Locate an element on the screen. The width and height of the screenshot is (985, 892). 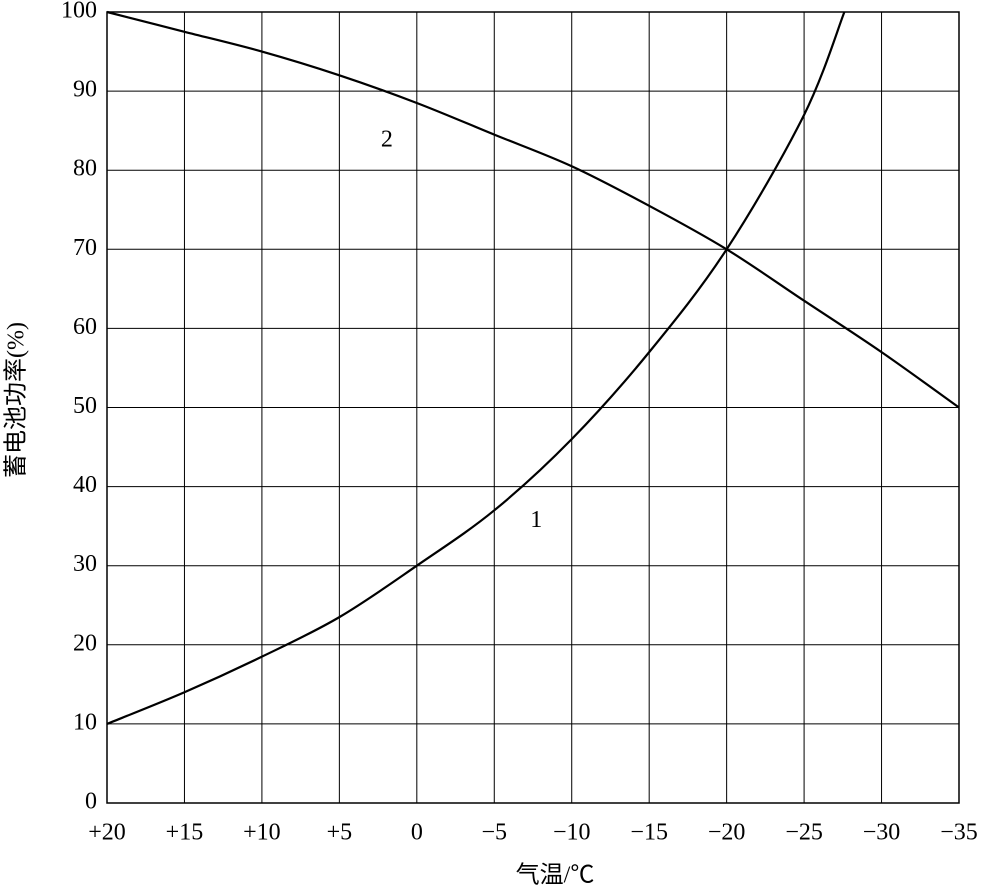
x-tick-label: +15 is located at coordinates (185, 833).